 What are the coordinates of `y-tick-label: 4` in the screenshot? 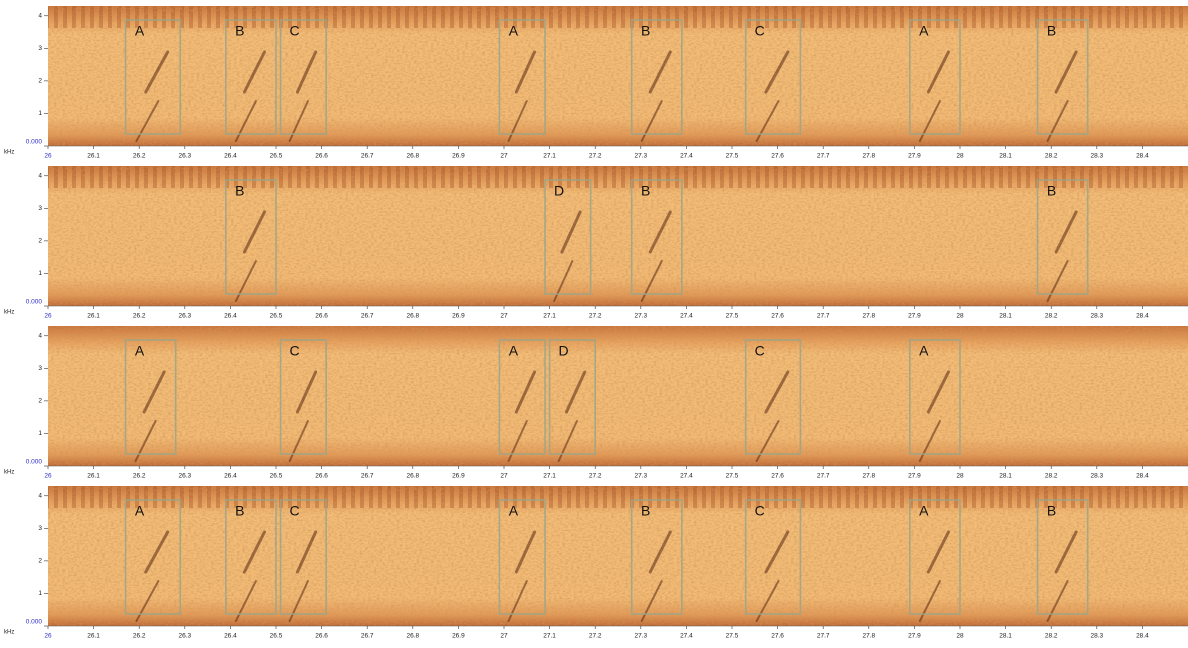 It's located at (40, 15).